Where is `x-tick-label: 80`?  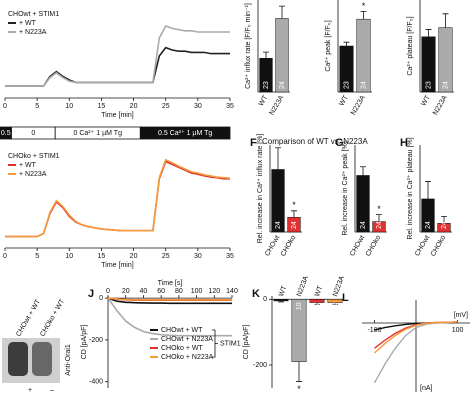 x-tick-label: 80 is located at coordinates (179, 291).